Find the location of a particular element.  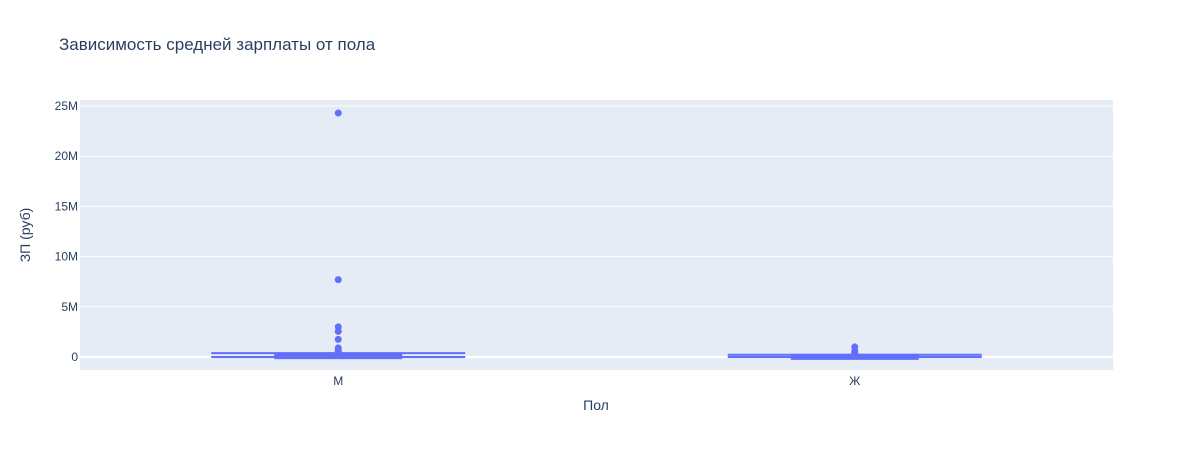

box-male is located at coordinates (338, 234).